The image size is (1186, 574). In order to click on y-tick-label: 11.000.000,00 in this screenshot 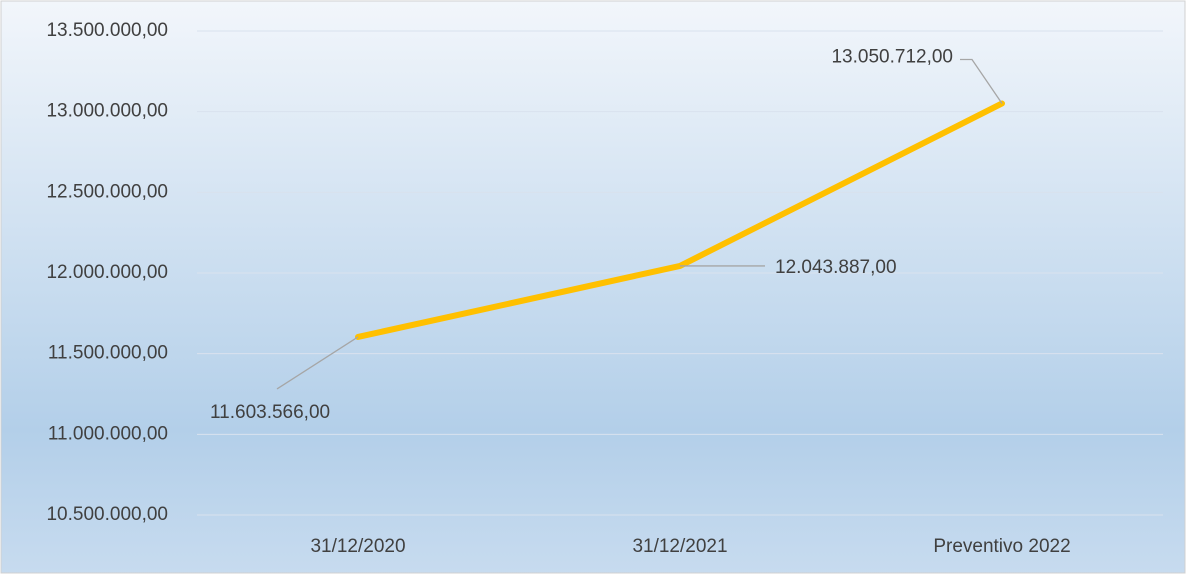, I will do `click(108, 433)`.